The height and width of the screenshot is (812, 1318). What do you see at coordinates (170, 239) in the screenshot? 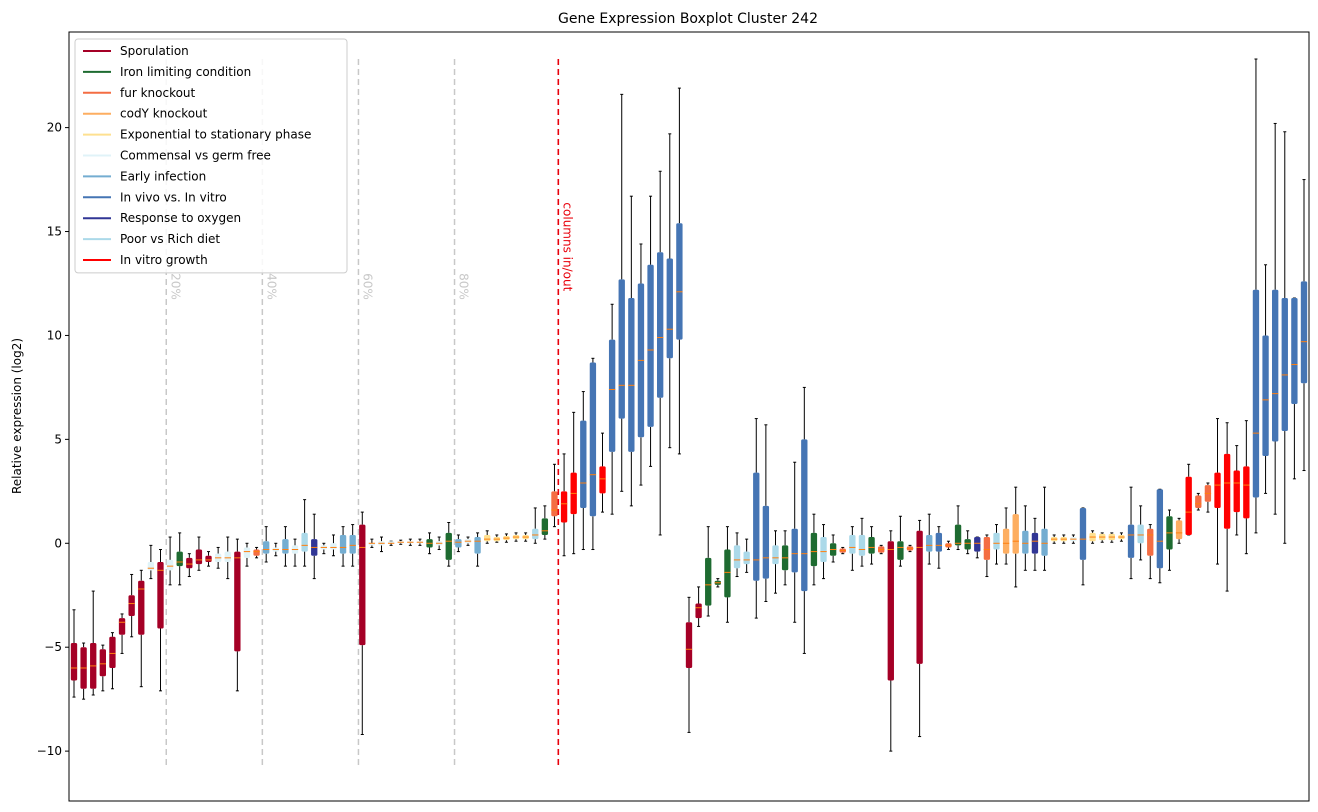
I see `legend-label: Poor vs Rich diet` at bounding box center [170, 239].